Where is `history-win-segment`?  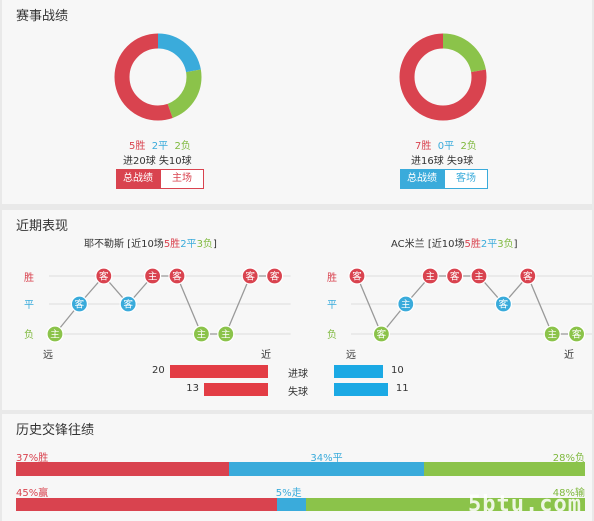
history-win-segment is located at coordinates (122, 469).